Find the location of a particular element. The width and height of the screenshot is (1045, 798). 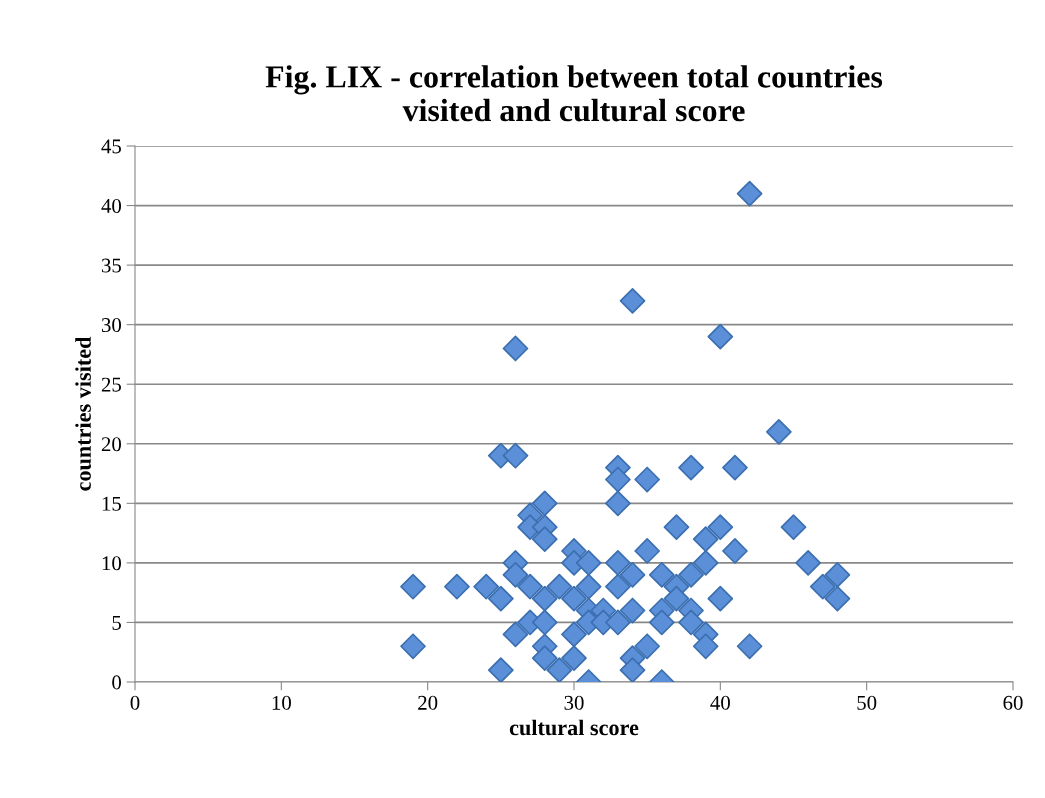

x-tick-label: 20 is located at coordinates (428, 702).